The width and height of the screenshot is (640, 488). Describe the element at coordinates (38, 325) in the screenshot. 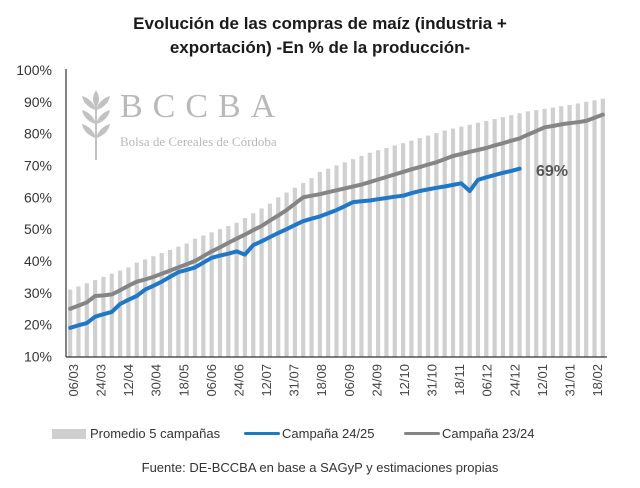

I see `y-tick-label: 20%` at that location.